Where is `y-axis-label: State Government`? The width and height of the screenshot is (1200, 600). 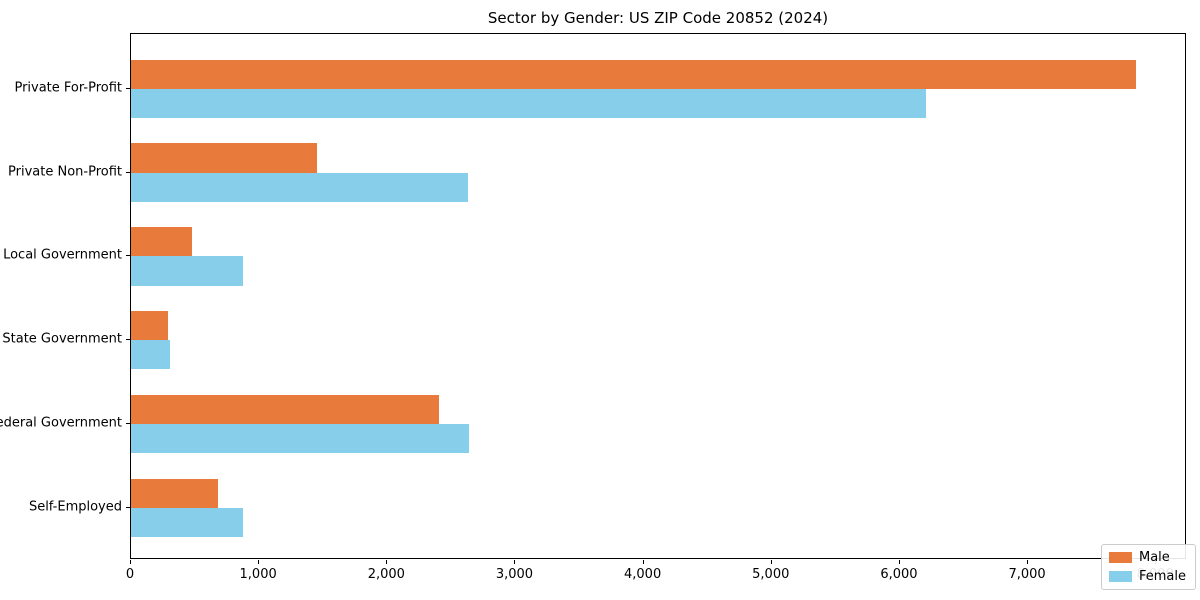 y-axis-label: State Government is located at coordinates (62, 339).